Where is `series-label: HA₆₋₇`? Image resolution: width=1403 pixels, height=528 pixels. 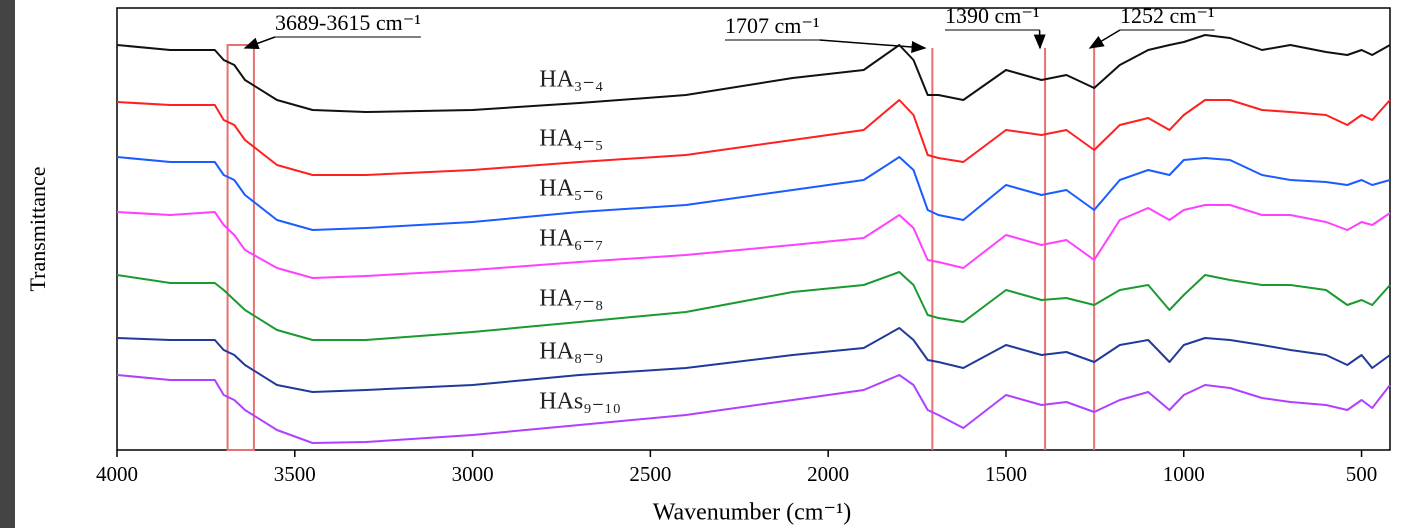
series-label: HA₆₋₇ is located at coordinates (571, 239).